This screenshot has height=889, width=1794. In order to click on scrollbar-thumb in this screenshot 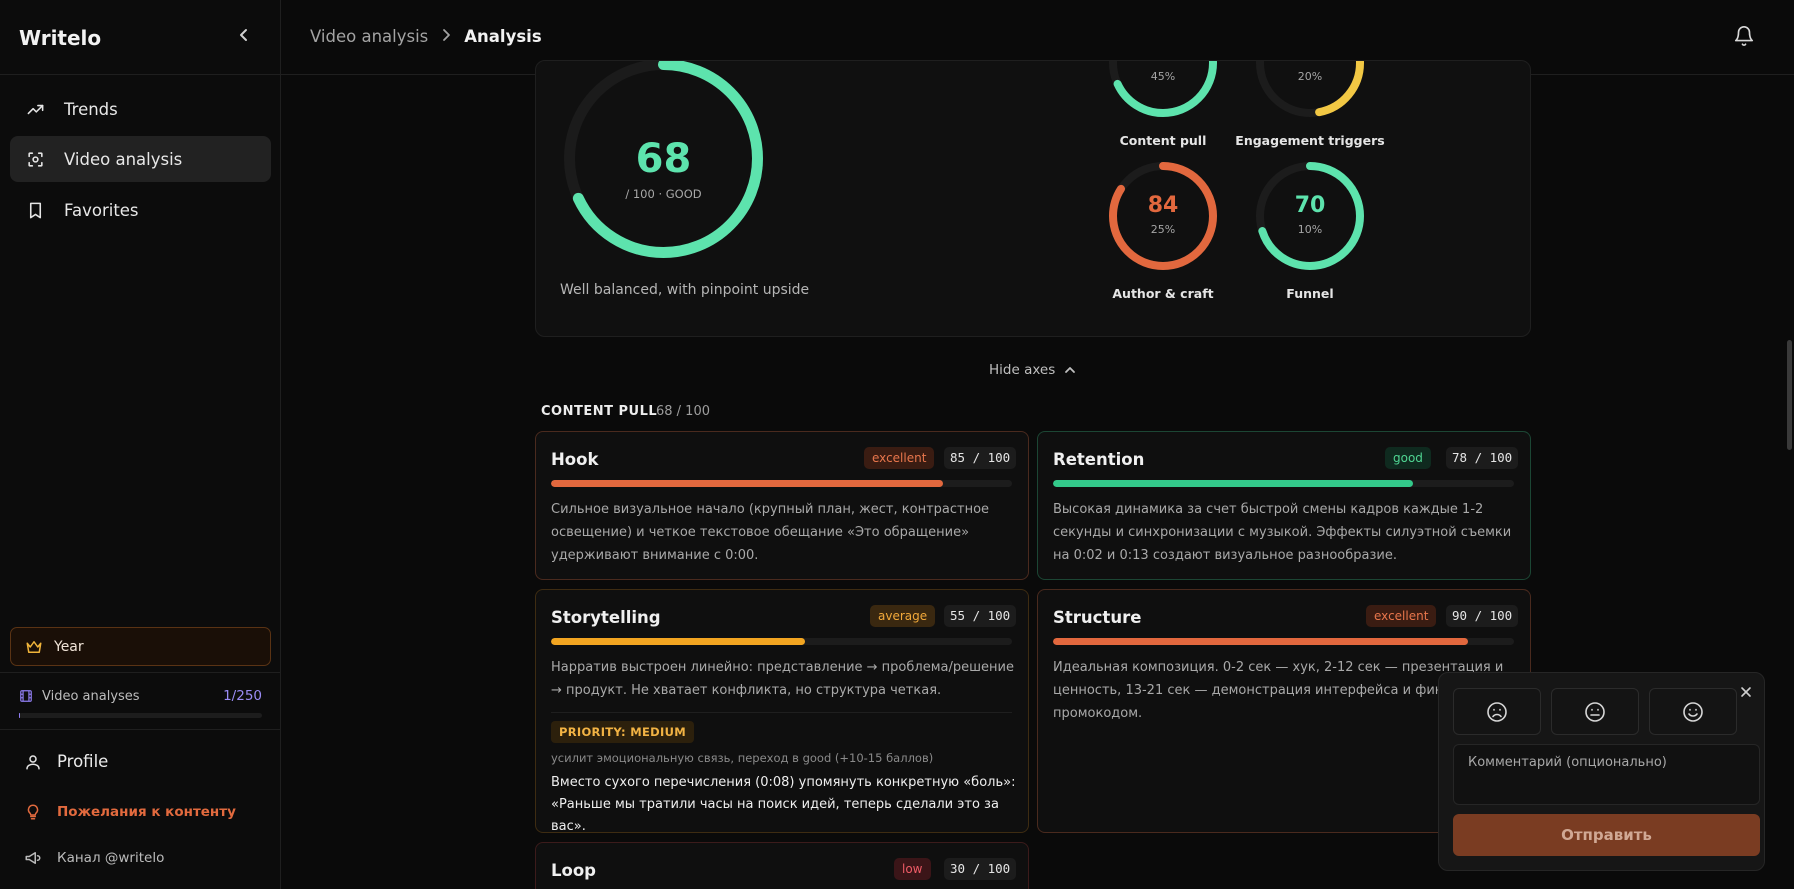, I will do `click(1789, 395)`.